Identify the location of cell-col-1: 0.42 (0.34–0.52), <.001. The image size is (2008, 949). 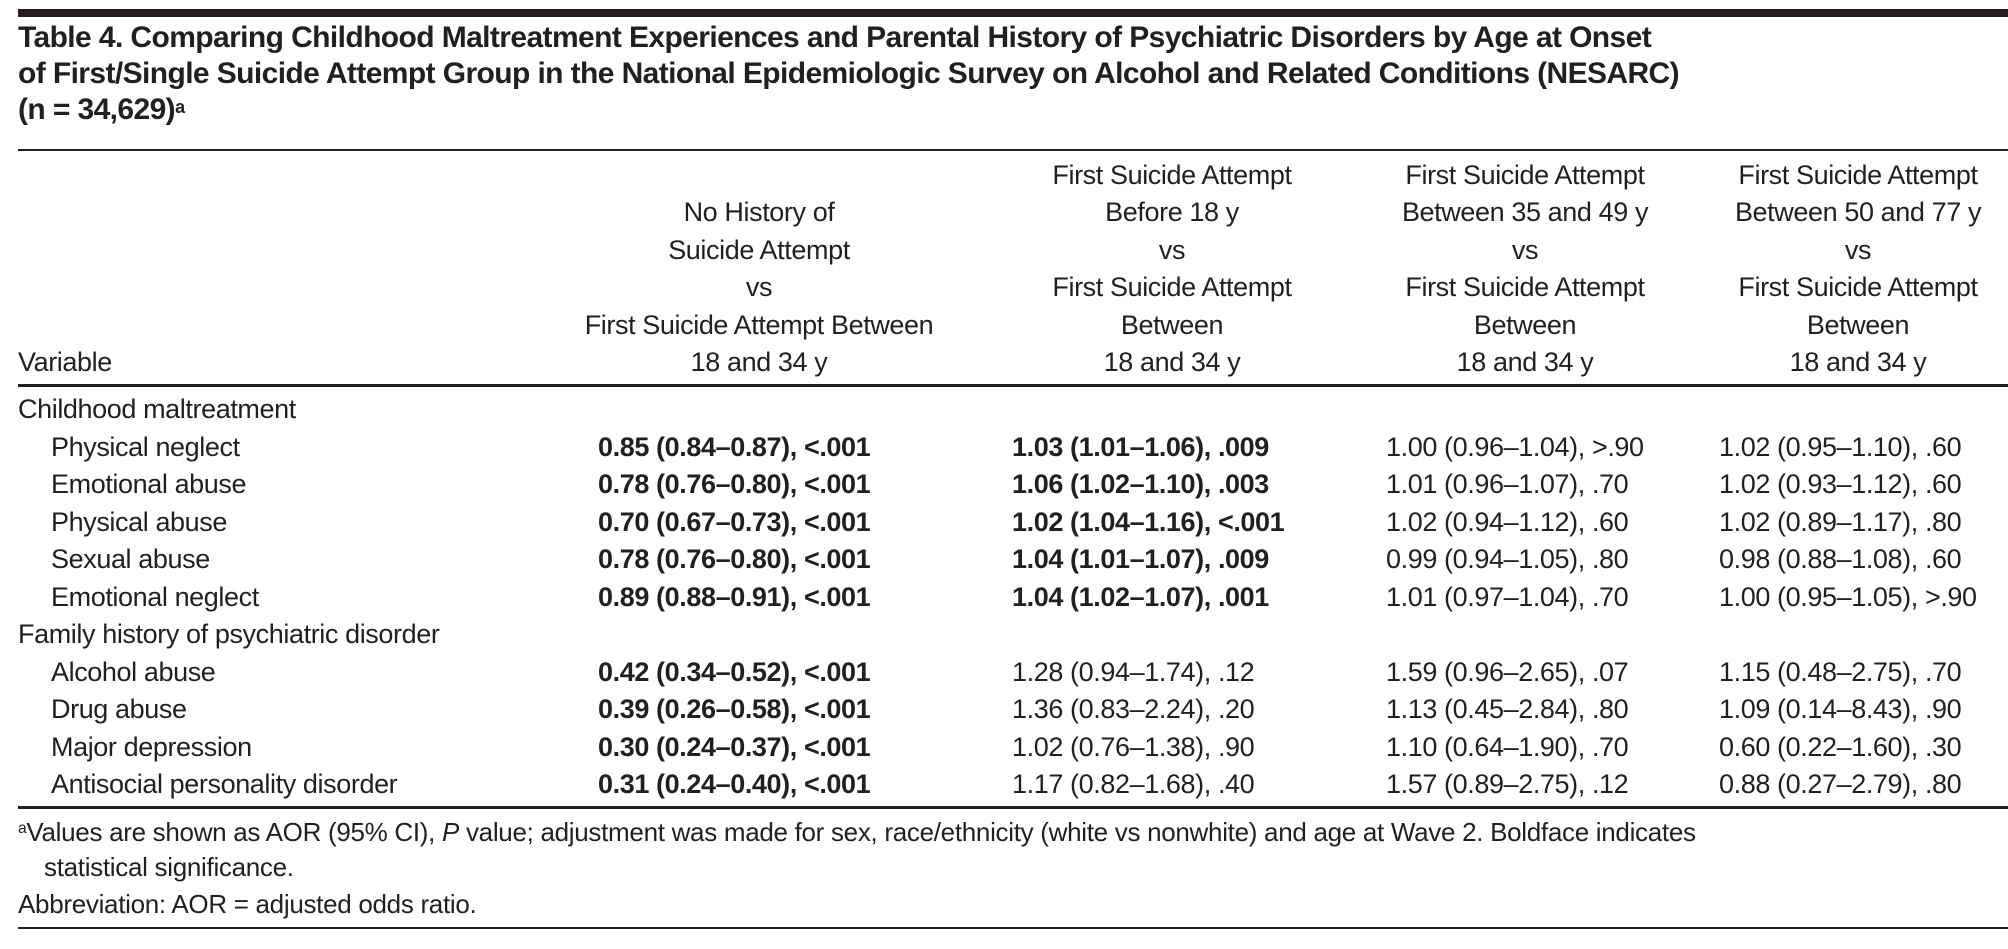
(734, 671).